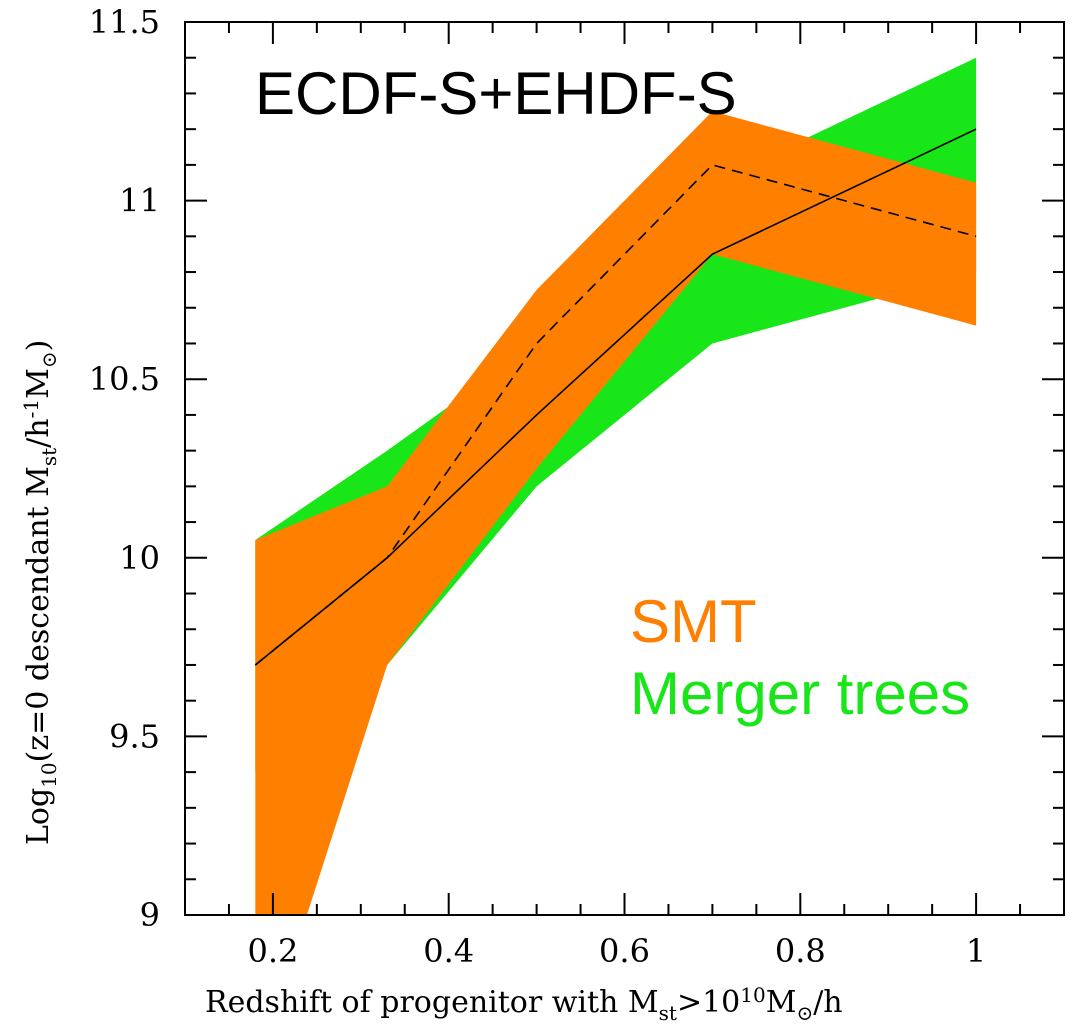 This screenshot has width=1084, height=1026. Describe the element at coordinates (524, 1004) in the screenshot. I see `x-axis-label: Redshift of progenitor with Mst>1010M⊙/h` at that location.